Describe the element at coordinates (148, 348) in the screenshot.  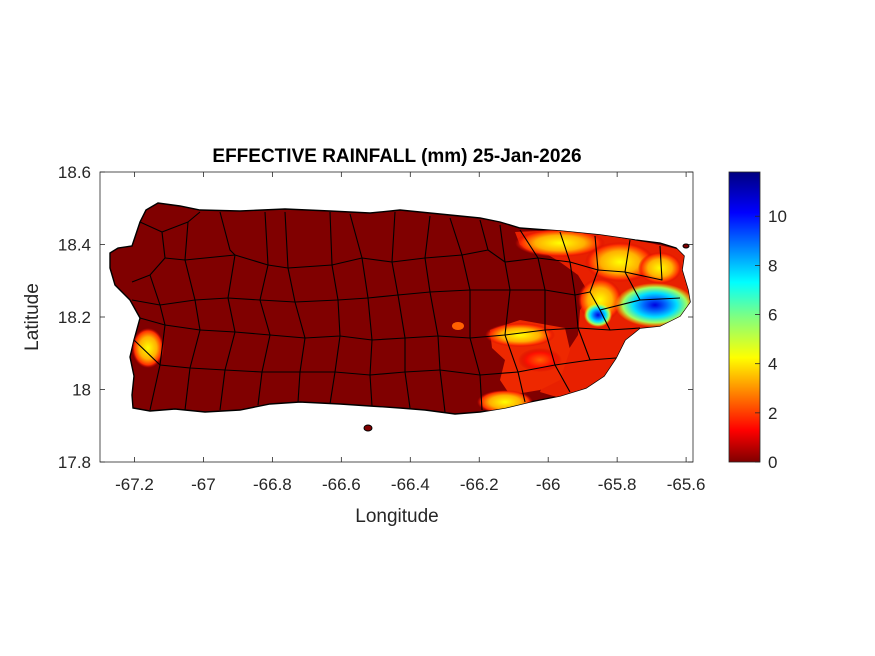
I see `rain-patch-southwest` at that location.